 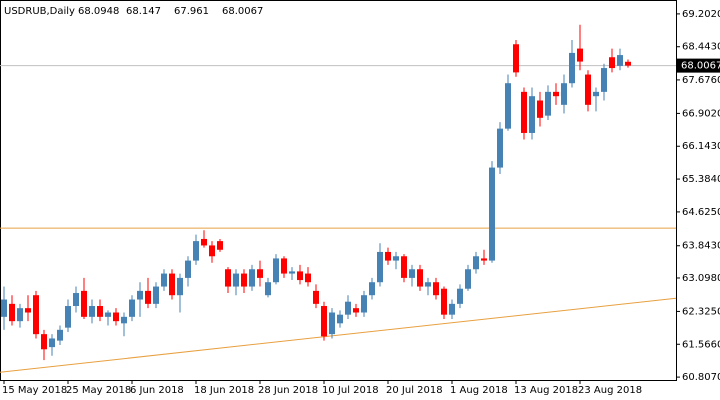 What do you see at coordinates (34, 390) in the screenshot?
I see `x-tick-label: 15 May 2018` at bounding box center [34, 390].